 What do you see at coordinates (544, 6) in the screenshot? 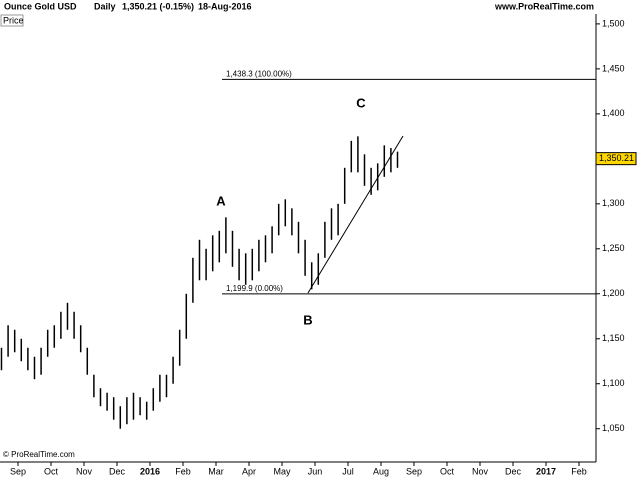
I see `source: www.ProRealTime.com` at bounding box center [544, 6].